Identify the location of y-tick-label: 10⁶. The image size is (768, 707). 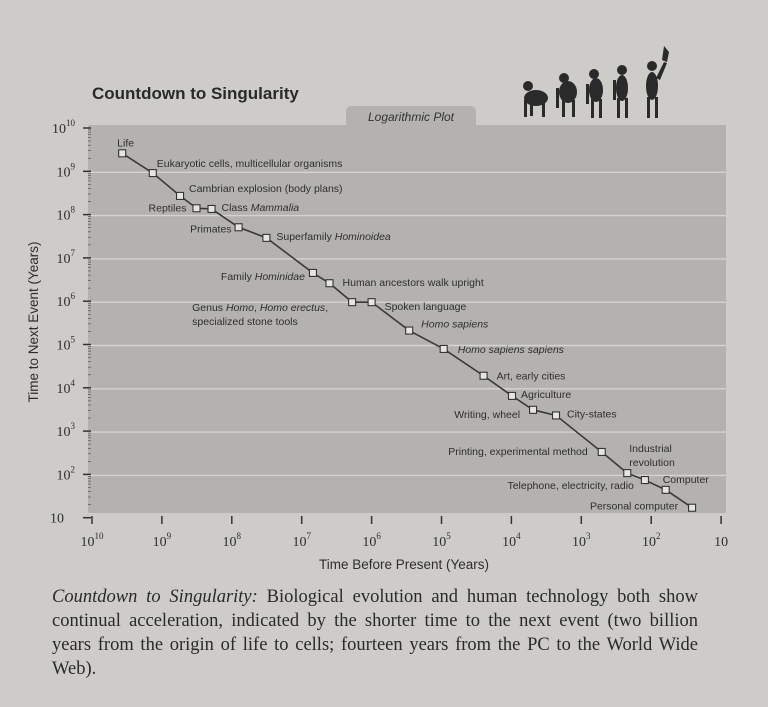
(66, 300).